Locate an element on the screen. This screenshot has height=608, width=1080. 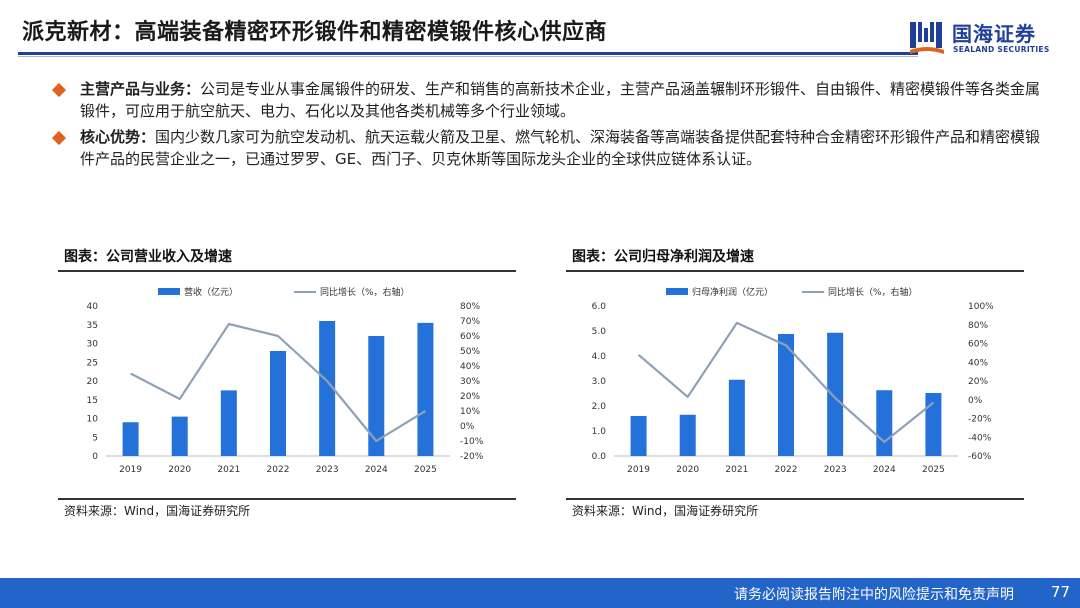
y2-tick-label: 100% is located at coordinates (981, 307).